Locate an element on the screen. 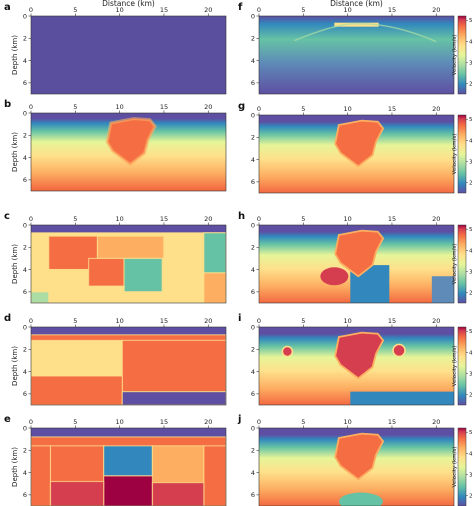 This screenshot has width=474, height=506. panel-label-i: i is located at coordinates (239, 318).